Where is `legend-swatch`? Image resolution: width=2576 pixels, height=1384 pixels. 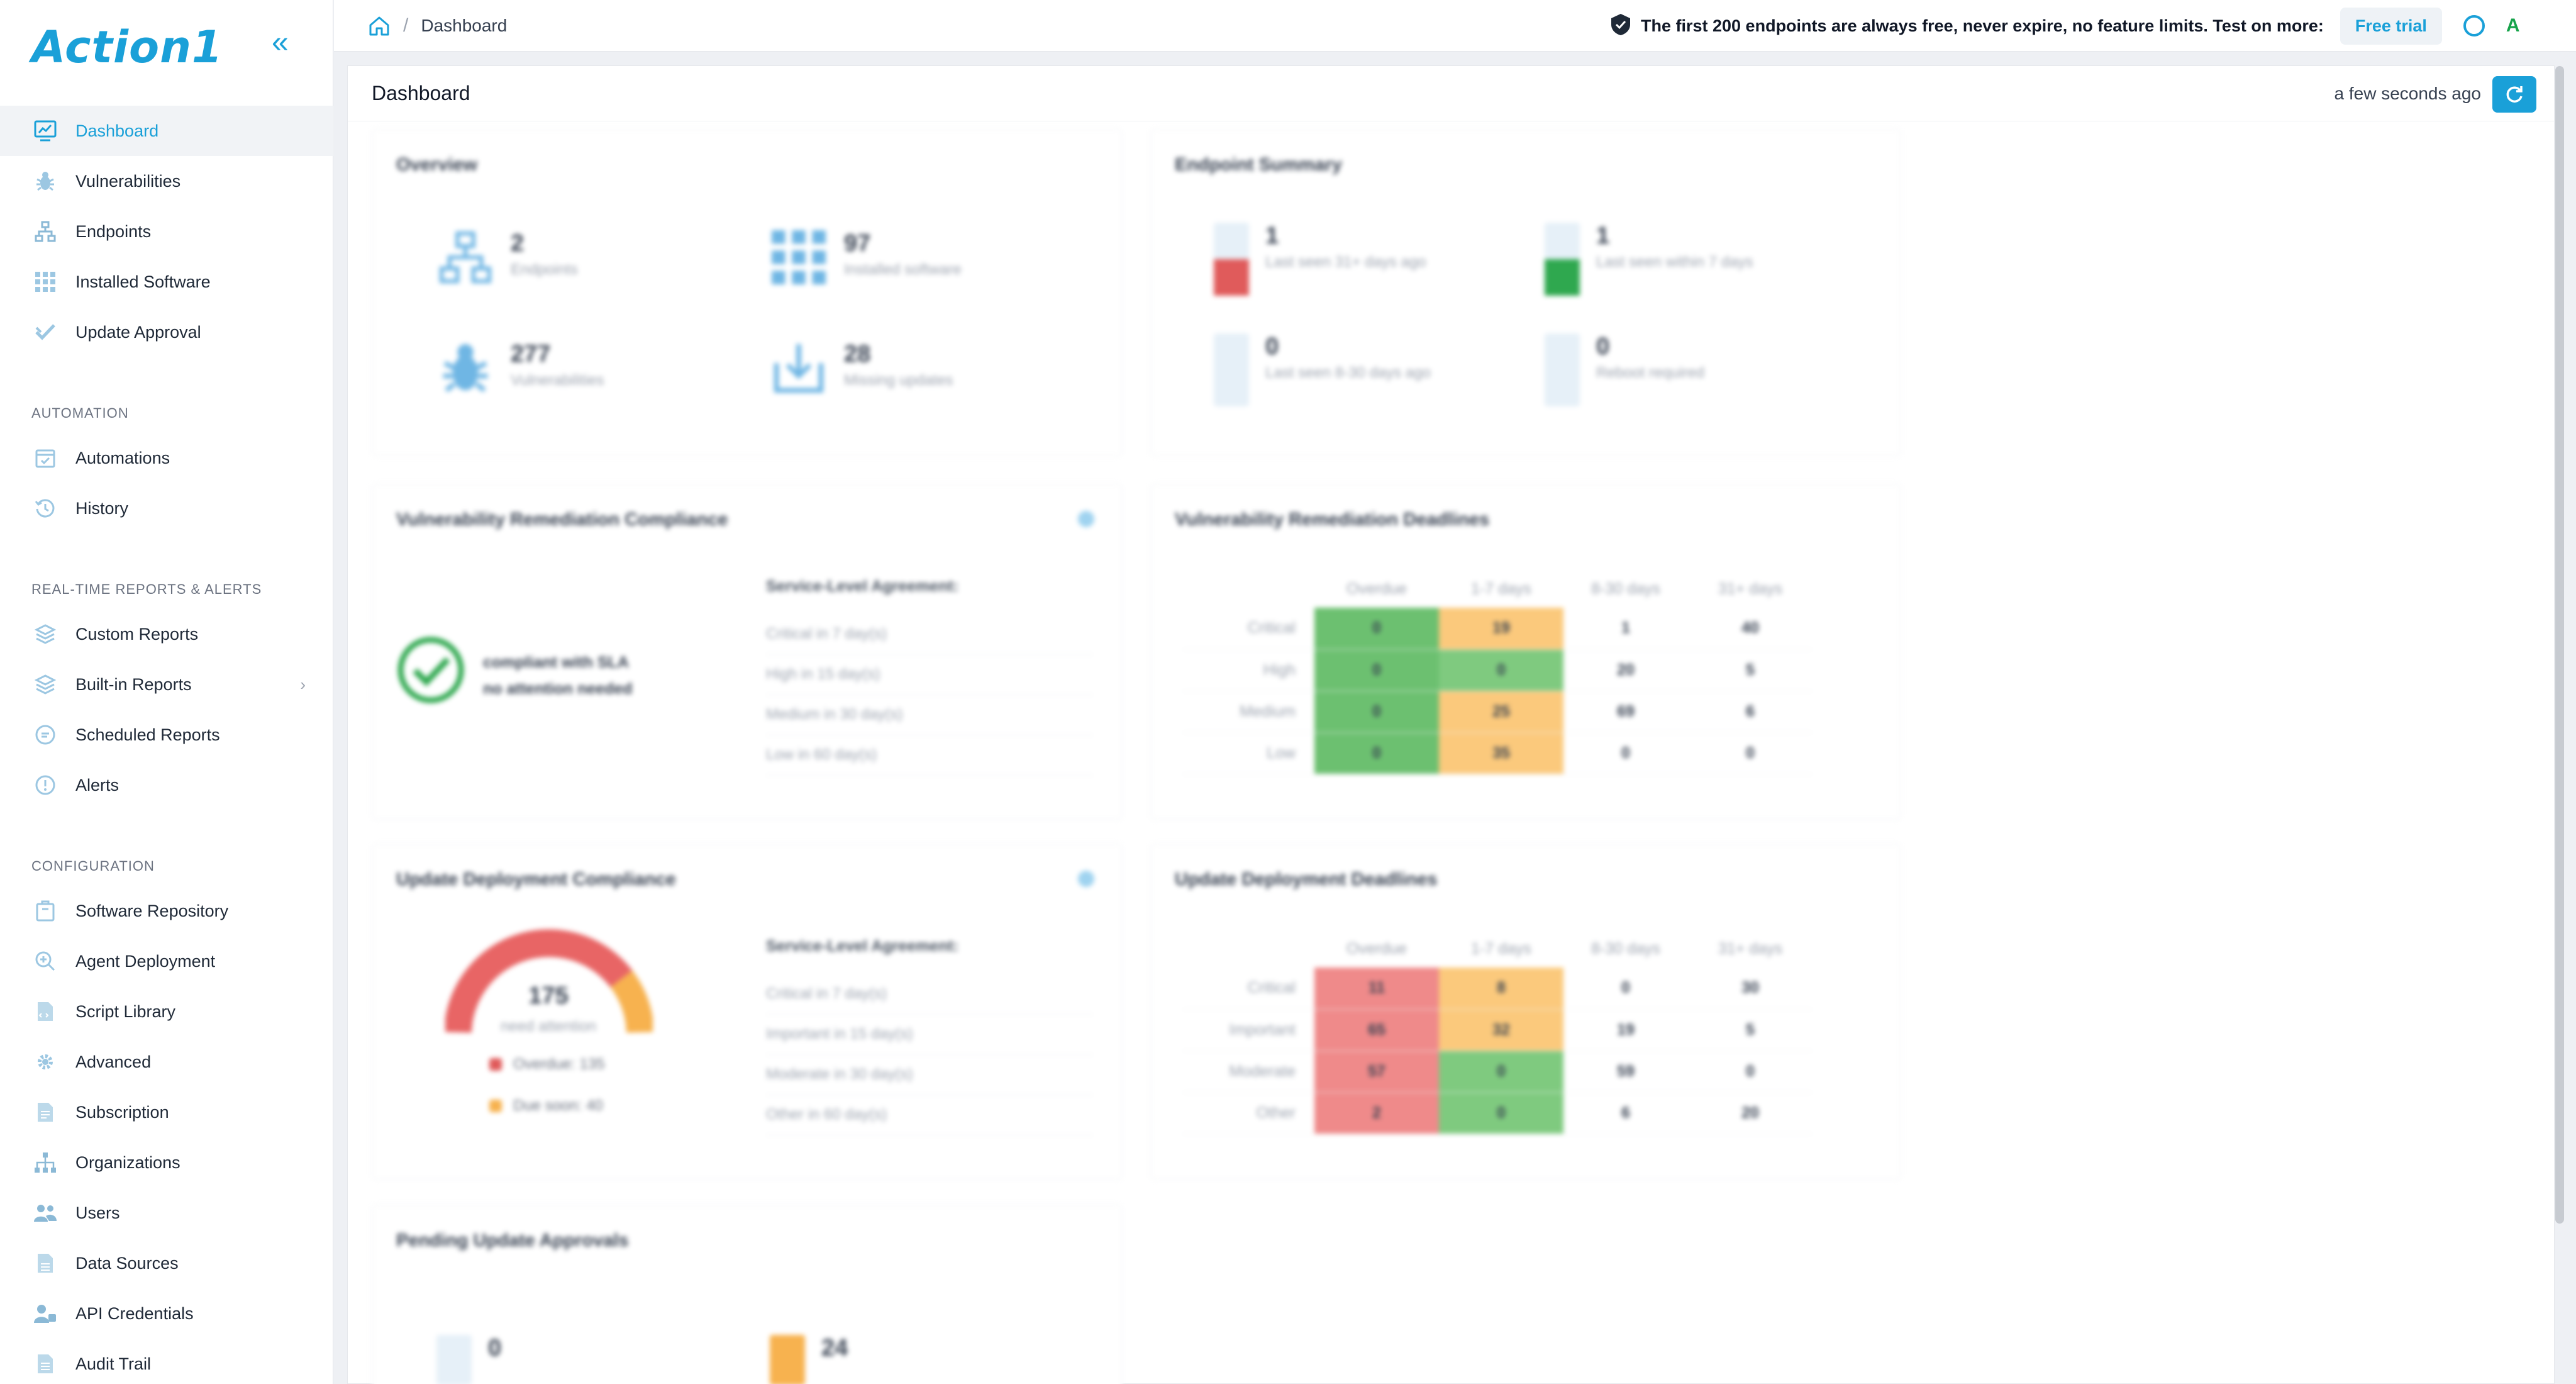 legend-swatch is located at coordinates (495, 1064).